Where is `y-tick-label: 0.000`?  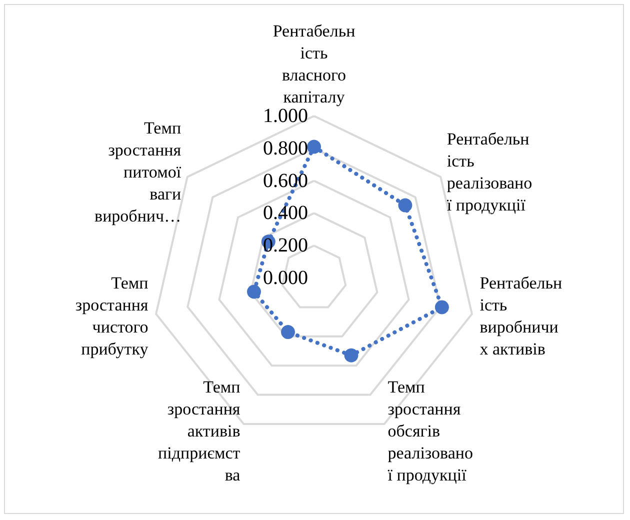 y-tick-label: 0.000 is located at coordinates (285, 278).